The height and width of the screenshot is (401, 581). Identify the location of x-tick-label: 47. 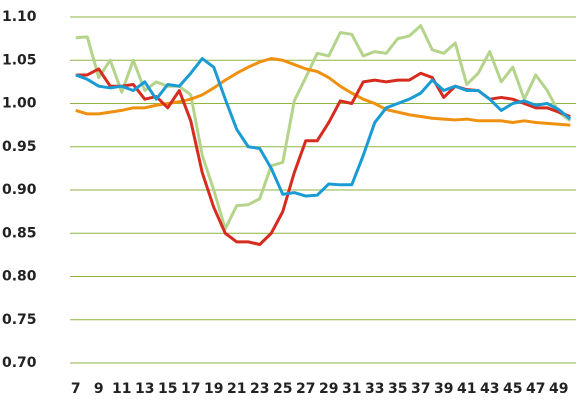
(535, 389).